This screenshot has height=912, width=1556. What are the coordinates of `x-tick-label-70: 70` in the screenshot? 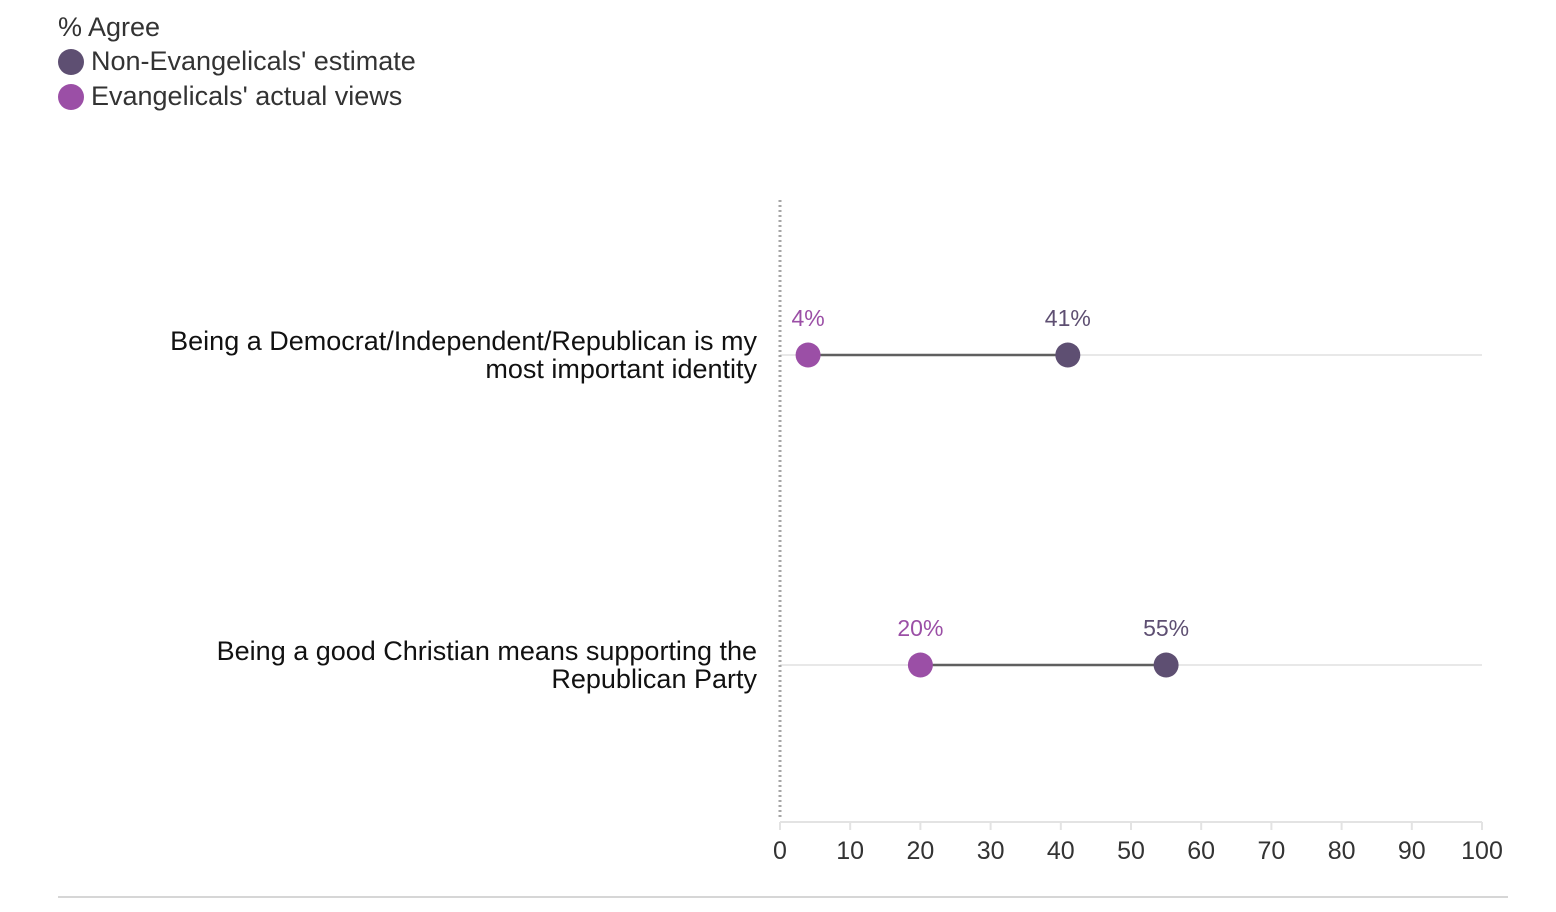 It's located at (1271, 851).